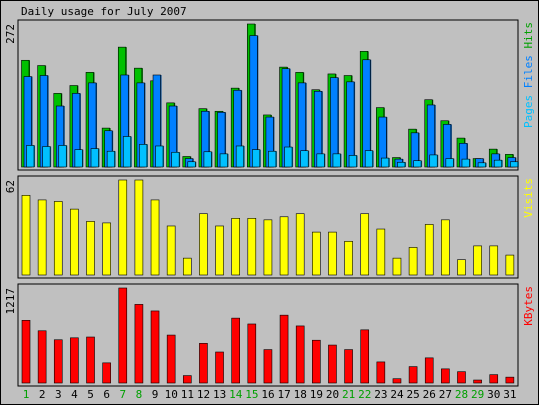 This screenshot has height=405, width=539. I want to click on x-tick-day-21: 21, so click(348, 394).